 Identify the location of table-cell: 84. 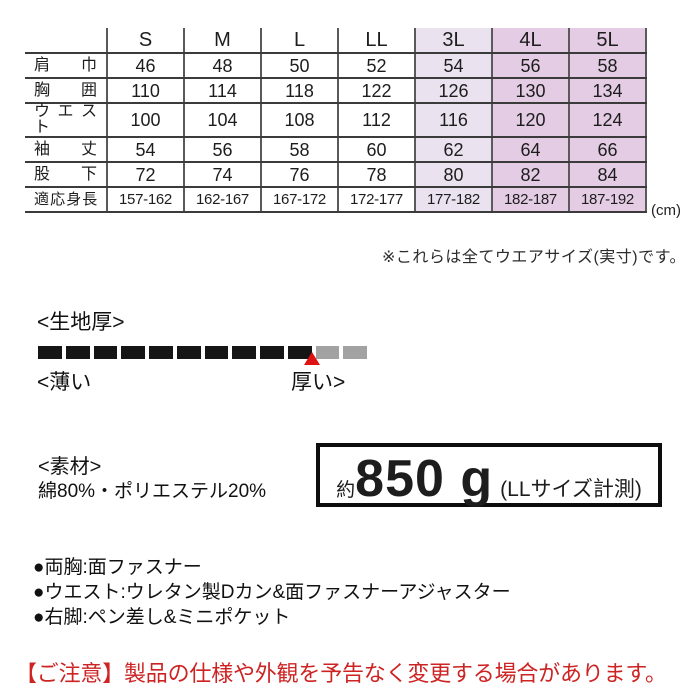
(607, 175).